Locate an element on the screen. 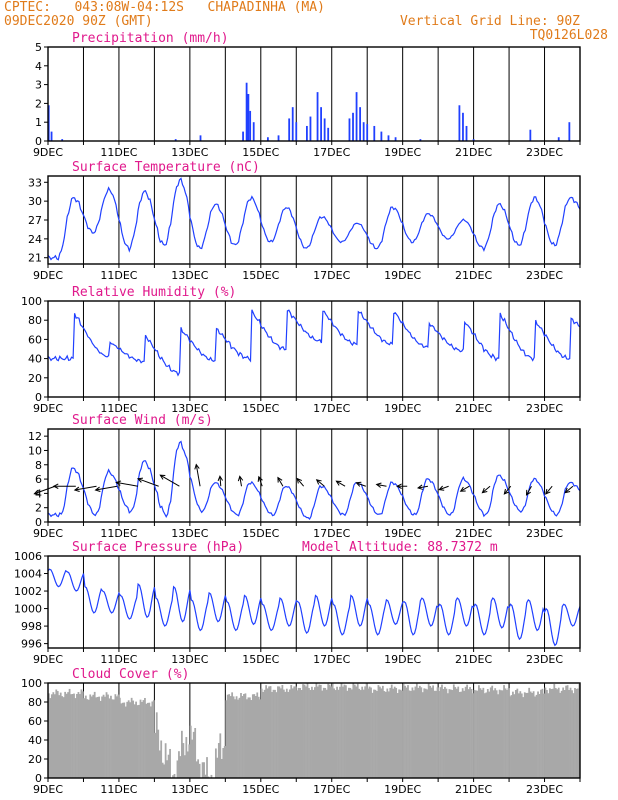  y-tick-label: 33 is located at coordinates (35, 182).